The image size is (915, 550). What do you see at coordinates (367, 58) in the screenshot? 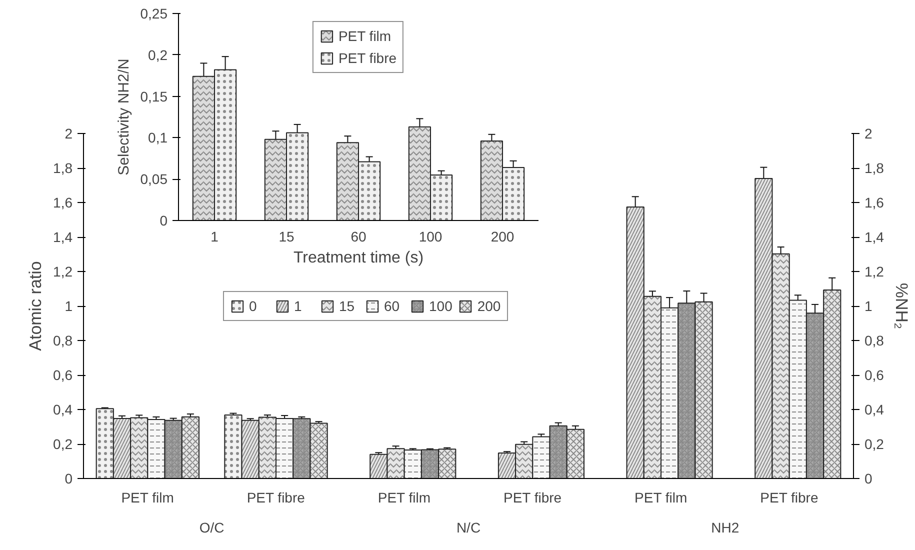
I see `legend-label: PET fibre` at bounding box center [367, 58].